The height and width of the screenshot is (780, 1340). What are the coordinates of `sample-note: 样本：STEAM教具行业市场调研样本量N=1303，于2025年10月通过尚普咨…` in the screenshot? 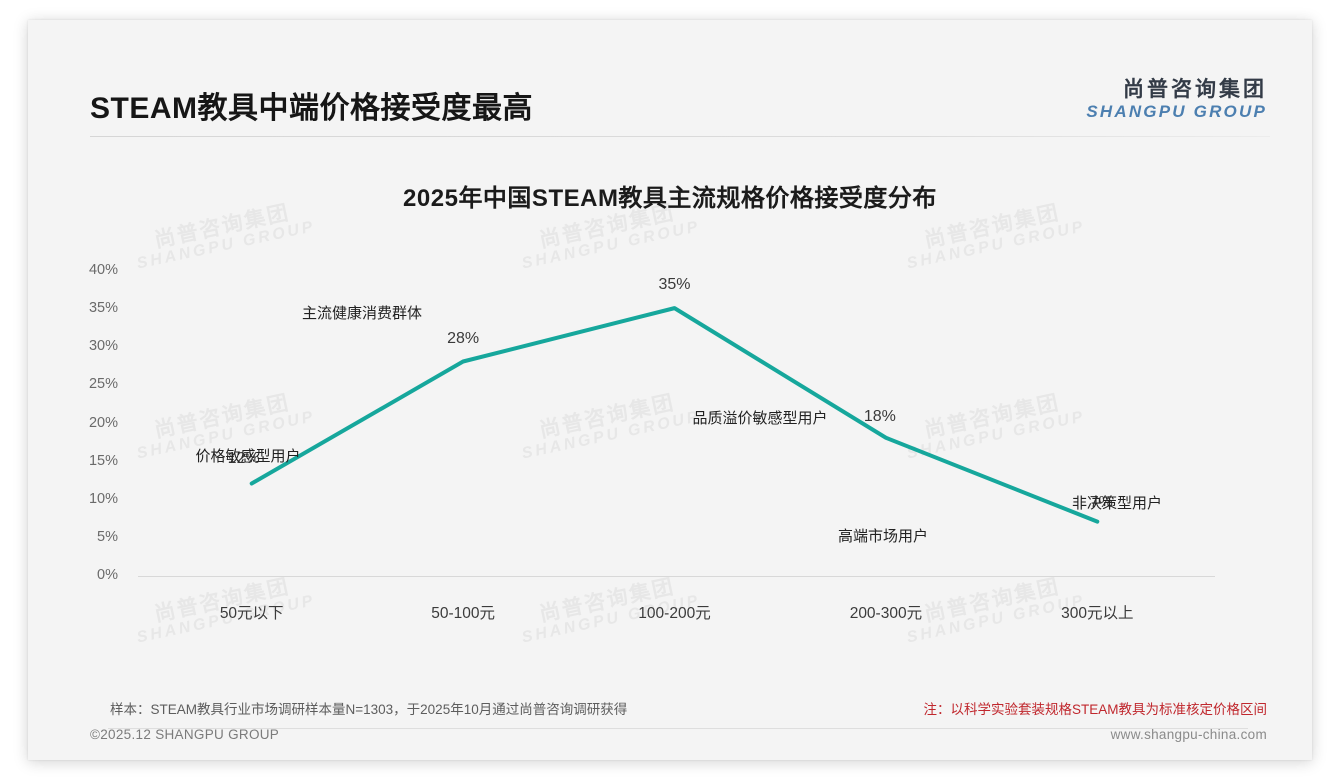 It's located at (369, 709).